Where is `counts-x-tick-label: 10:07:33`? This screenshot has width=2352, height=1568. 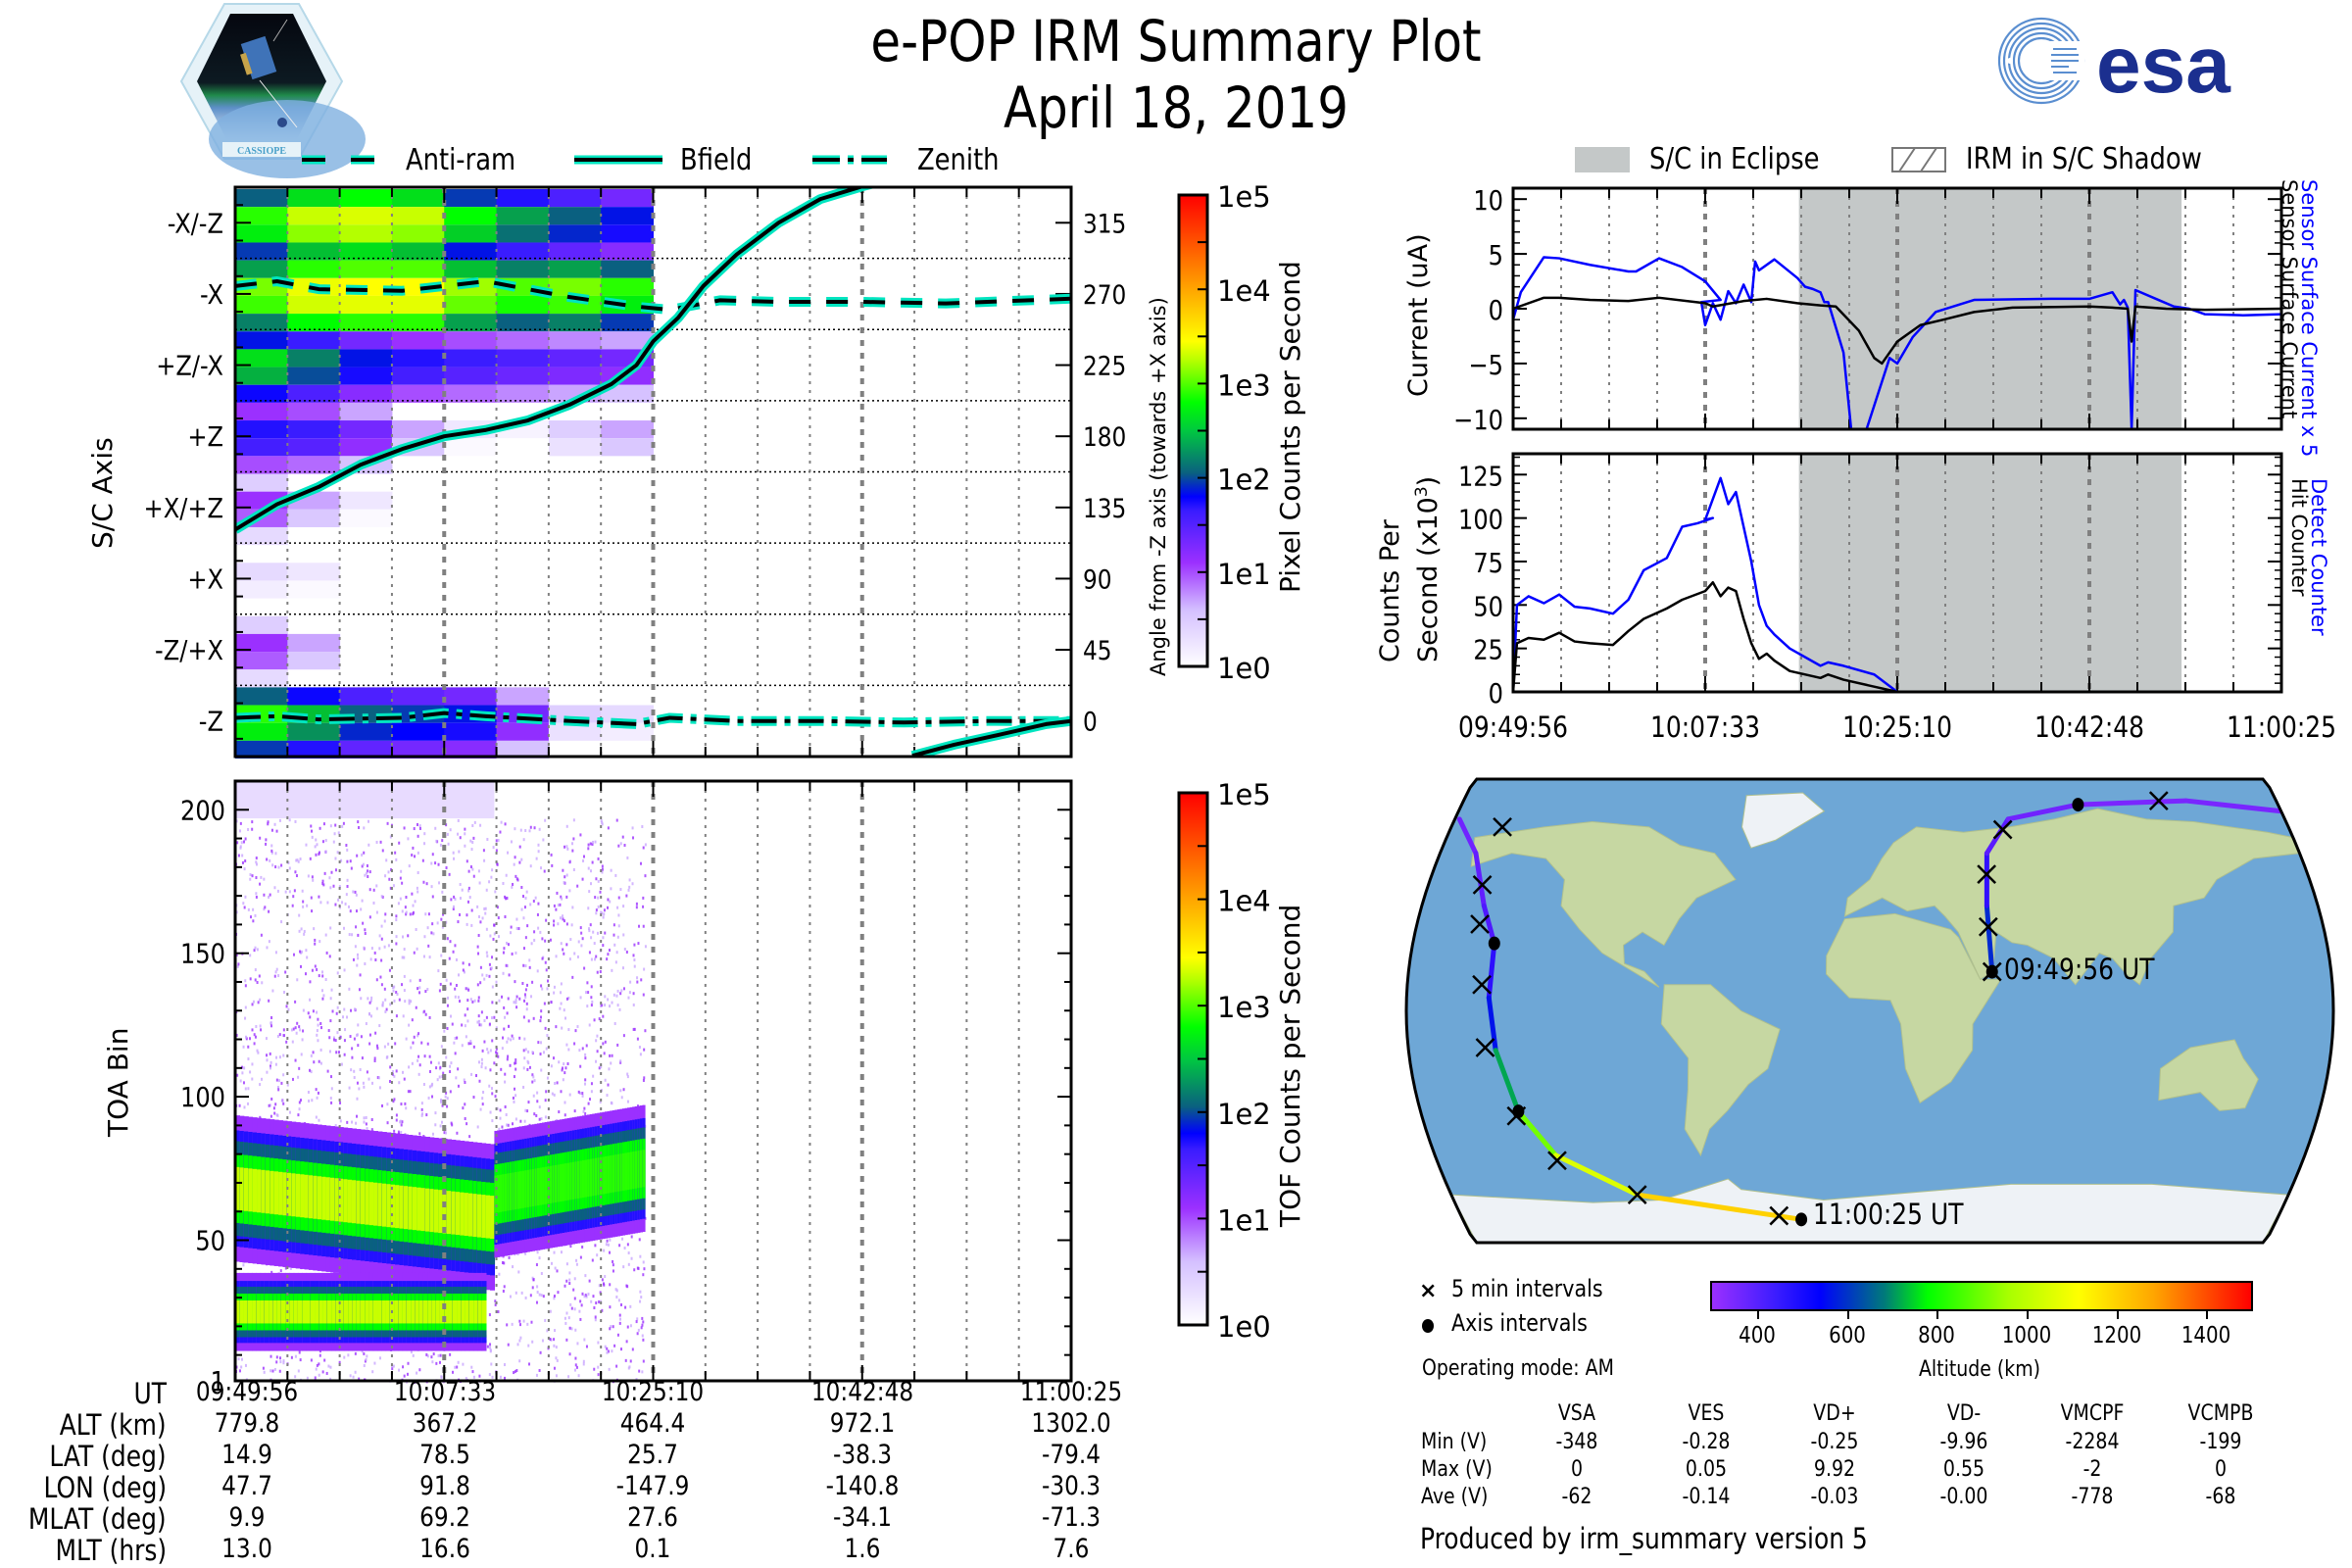
counts-x-tick-label: 10:07:33 is located at coordinates (1705, 727).